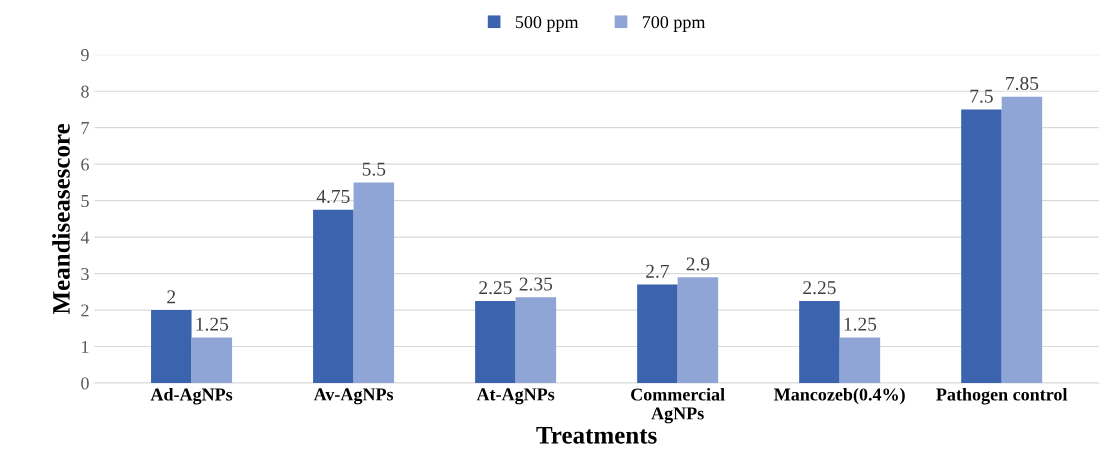 Image resolution: width=1110 pixels, height=456 pixels. Describe the element at coordinates (596, 435) in the screenshot. I see `x-axis-title: Treatments` at that location.